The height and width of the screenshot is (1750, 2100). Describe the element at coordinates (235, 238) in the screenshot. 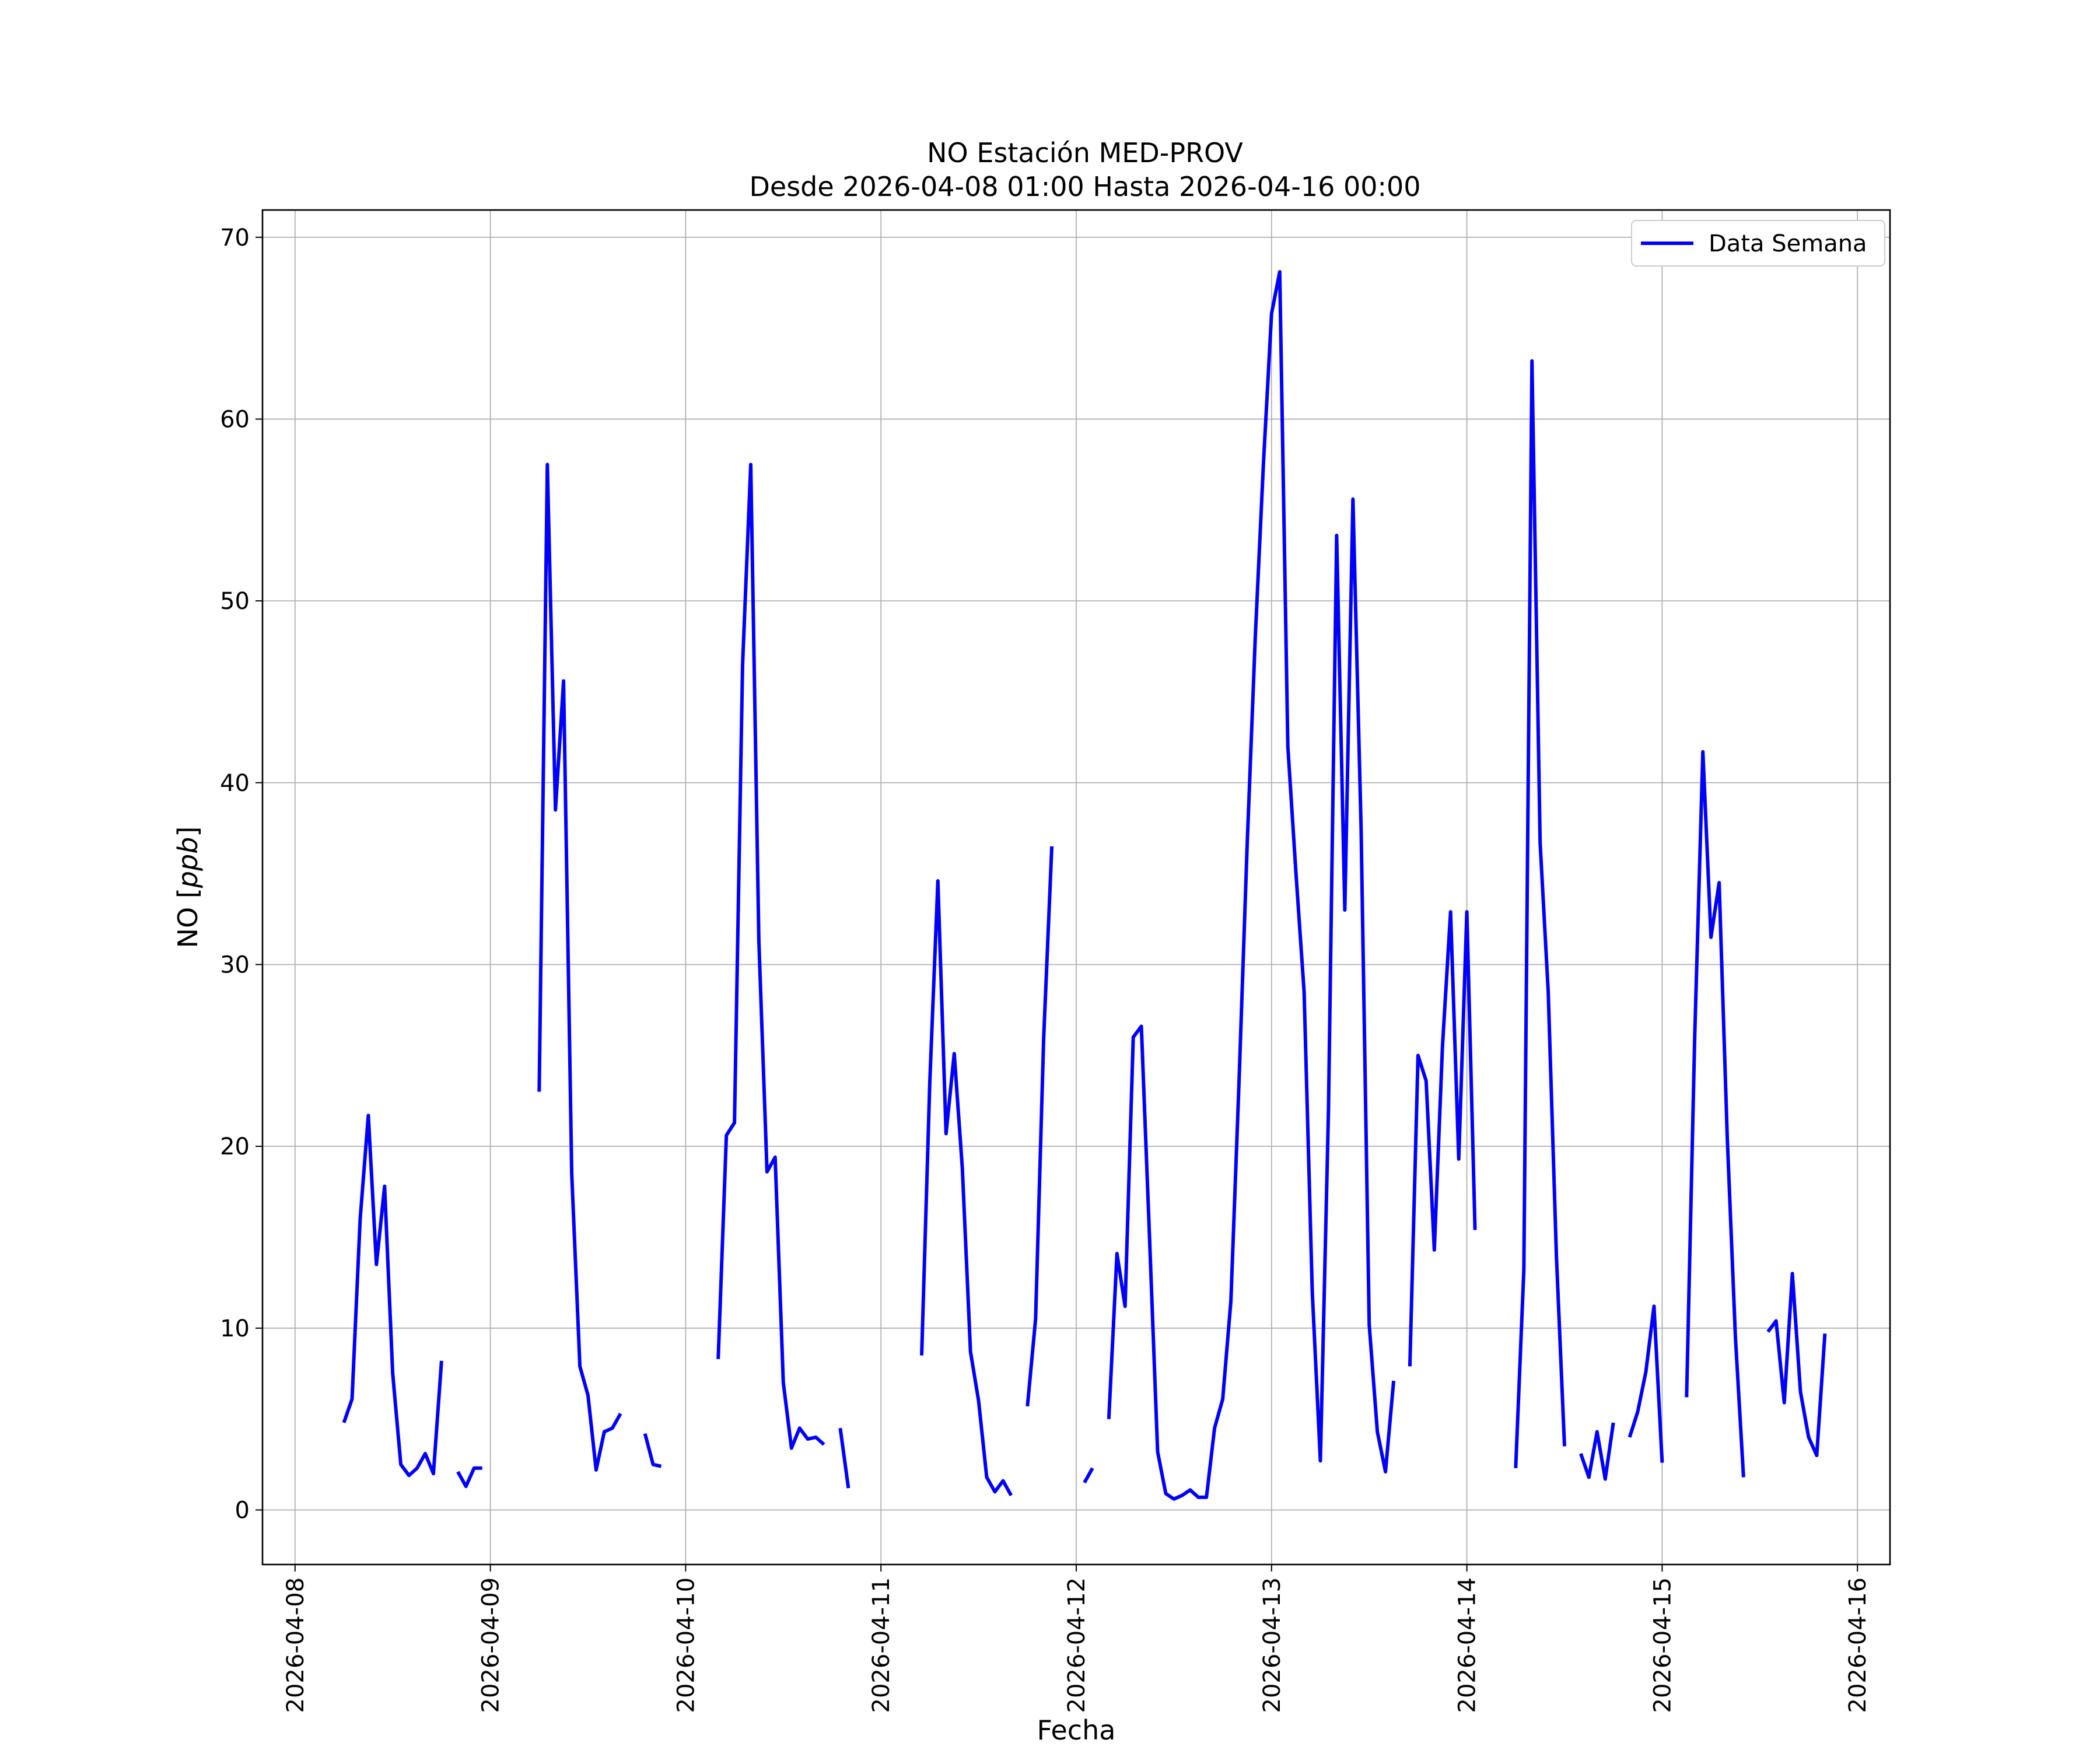

I see `y-tick-label: 70` at that location.